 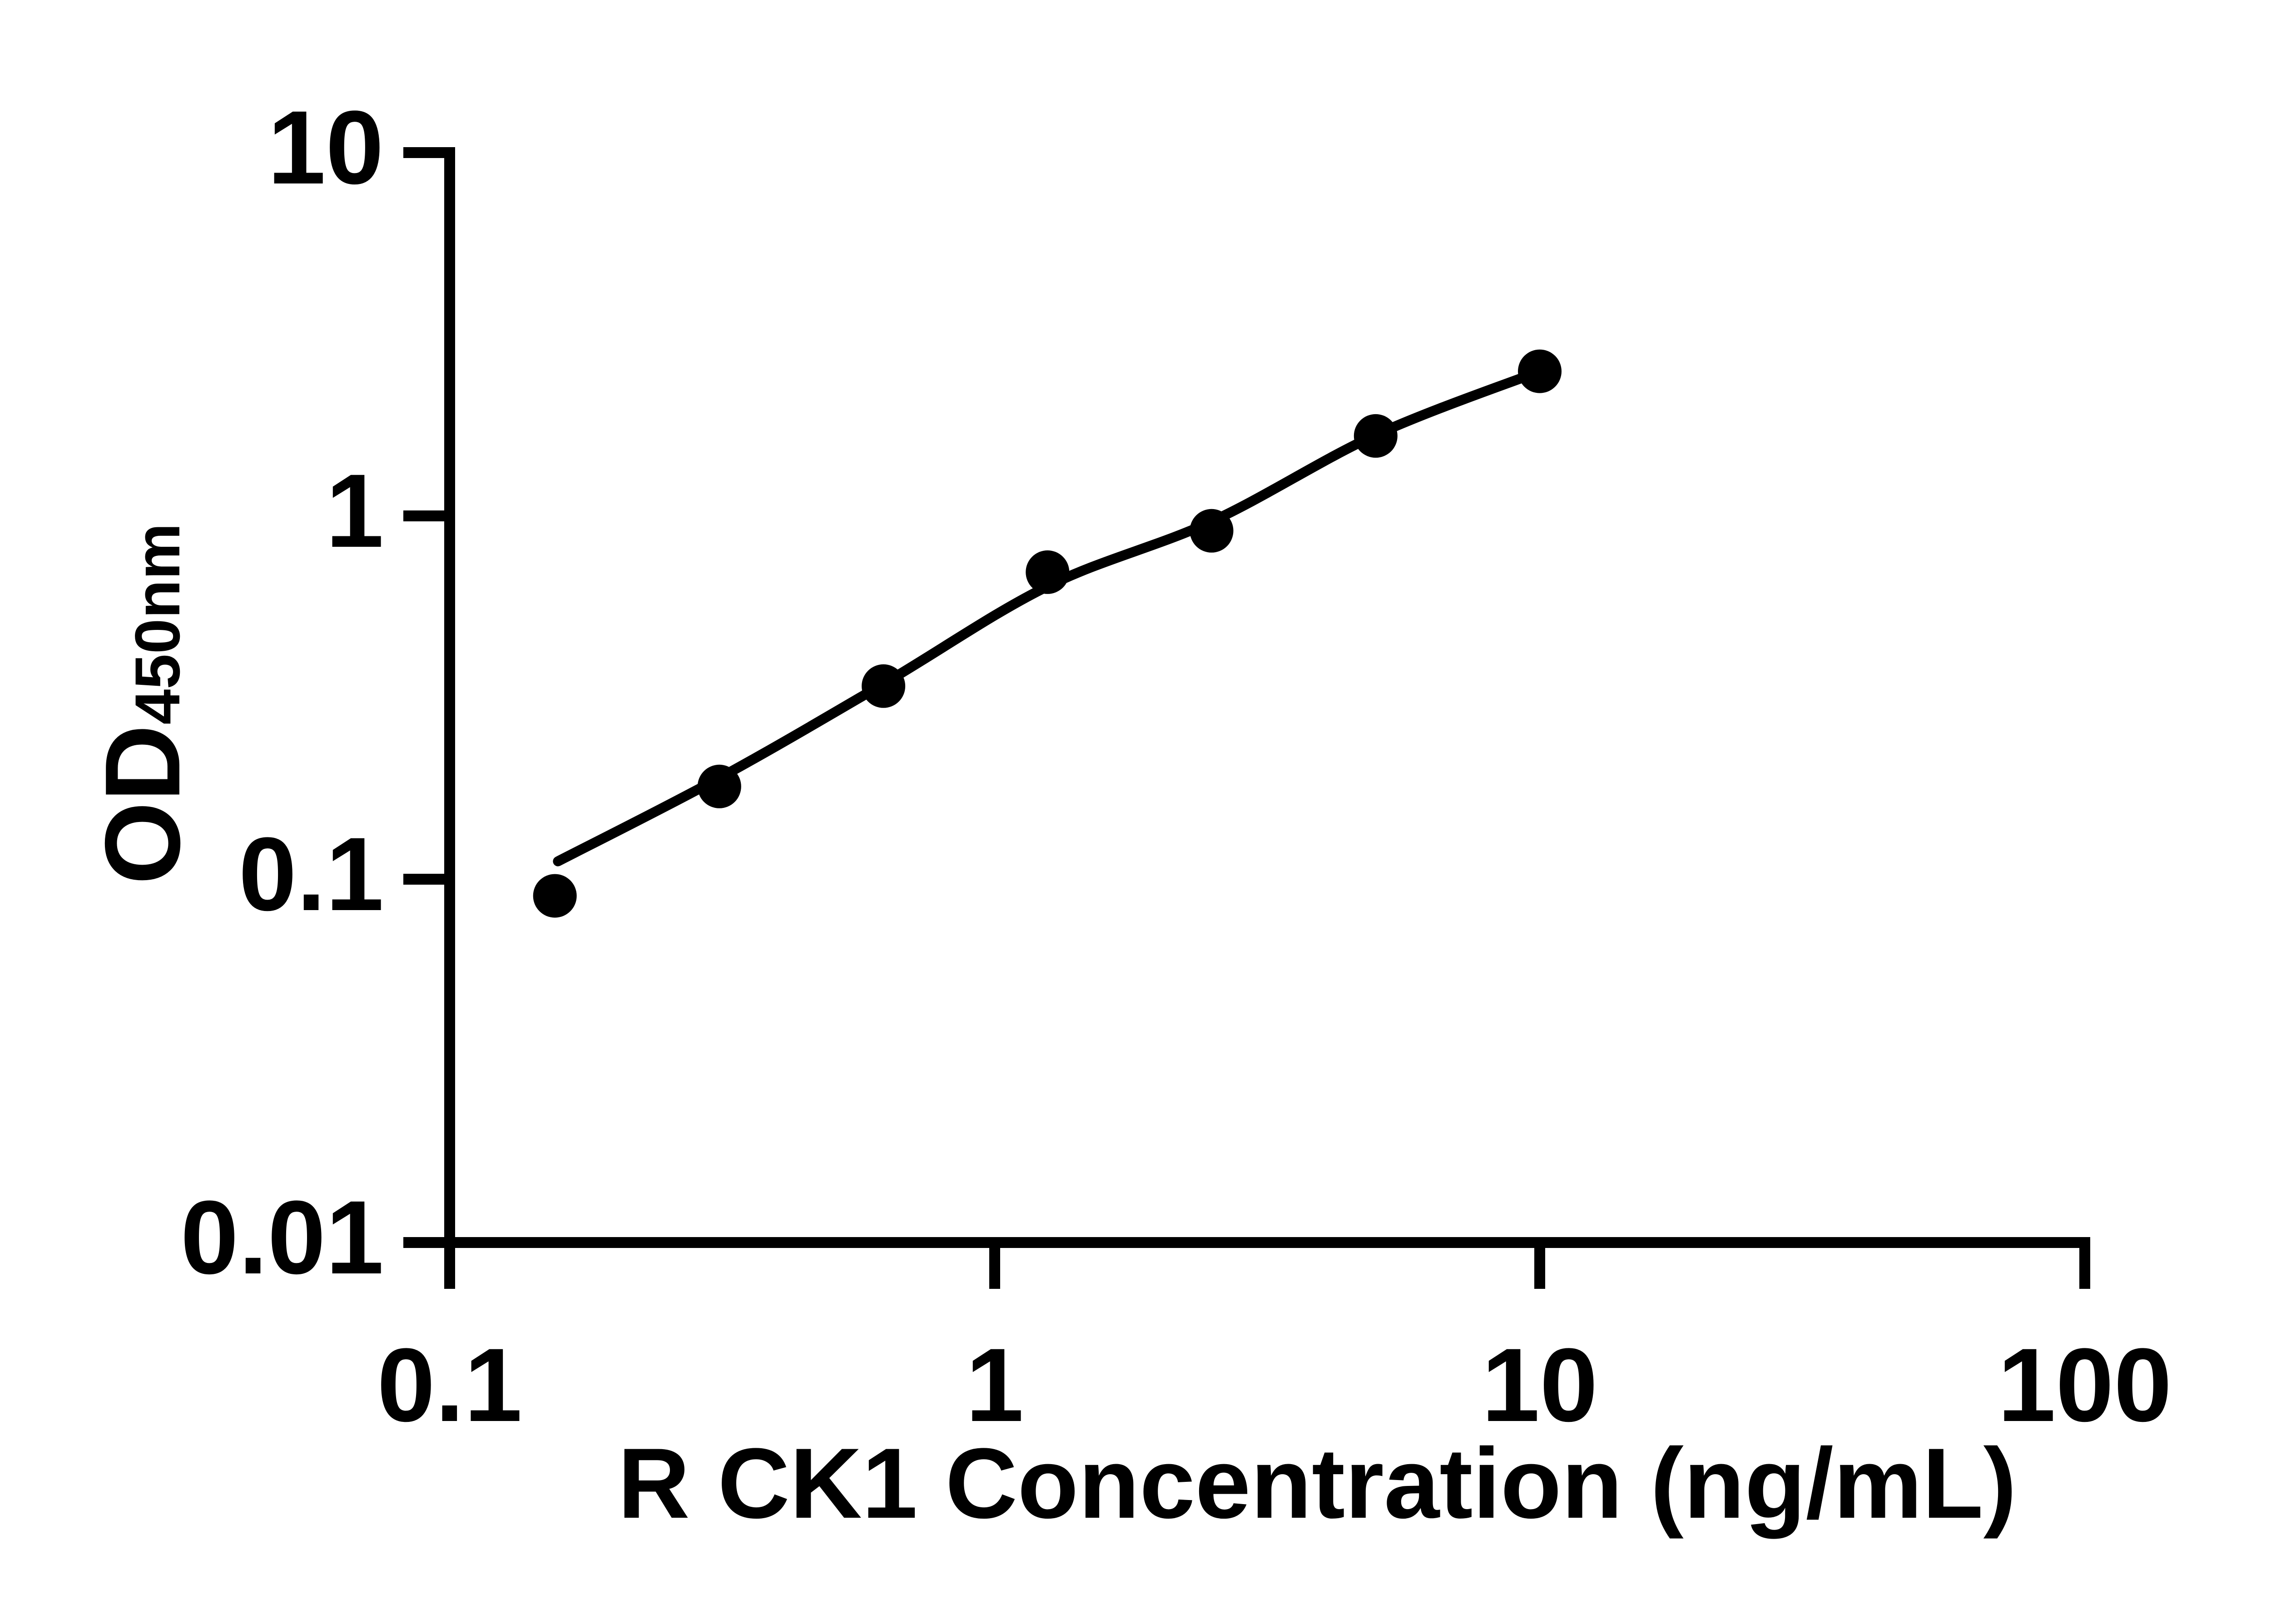 I want to click on x-axis-title: R CK1 Concentration (ng/mL), so click(x=1317, y=1483).